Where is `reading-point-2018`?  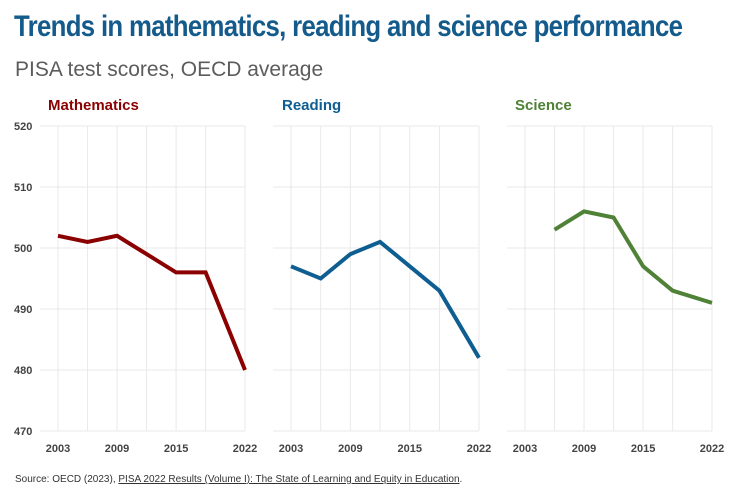
reading-point-2018 is located at coordinates (439, 291).